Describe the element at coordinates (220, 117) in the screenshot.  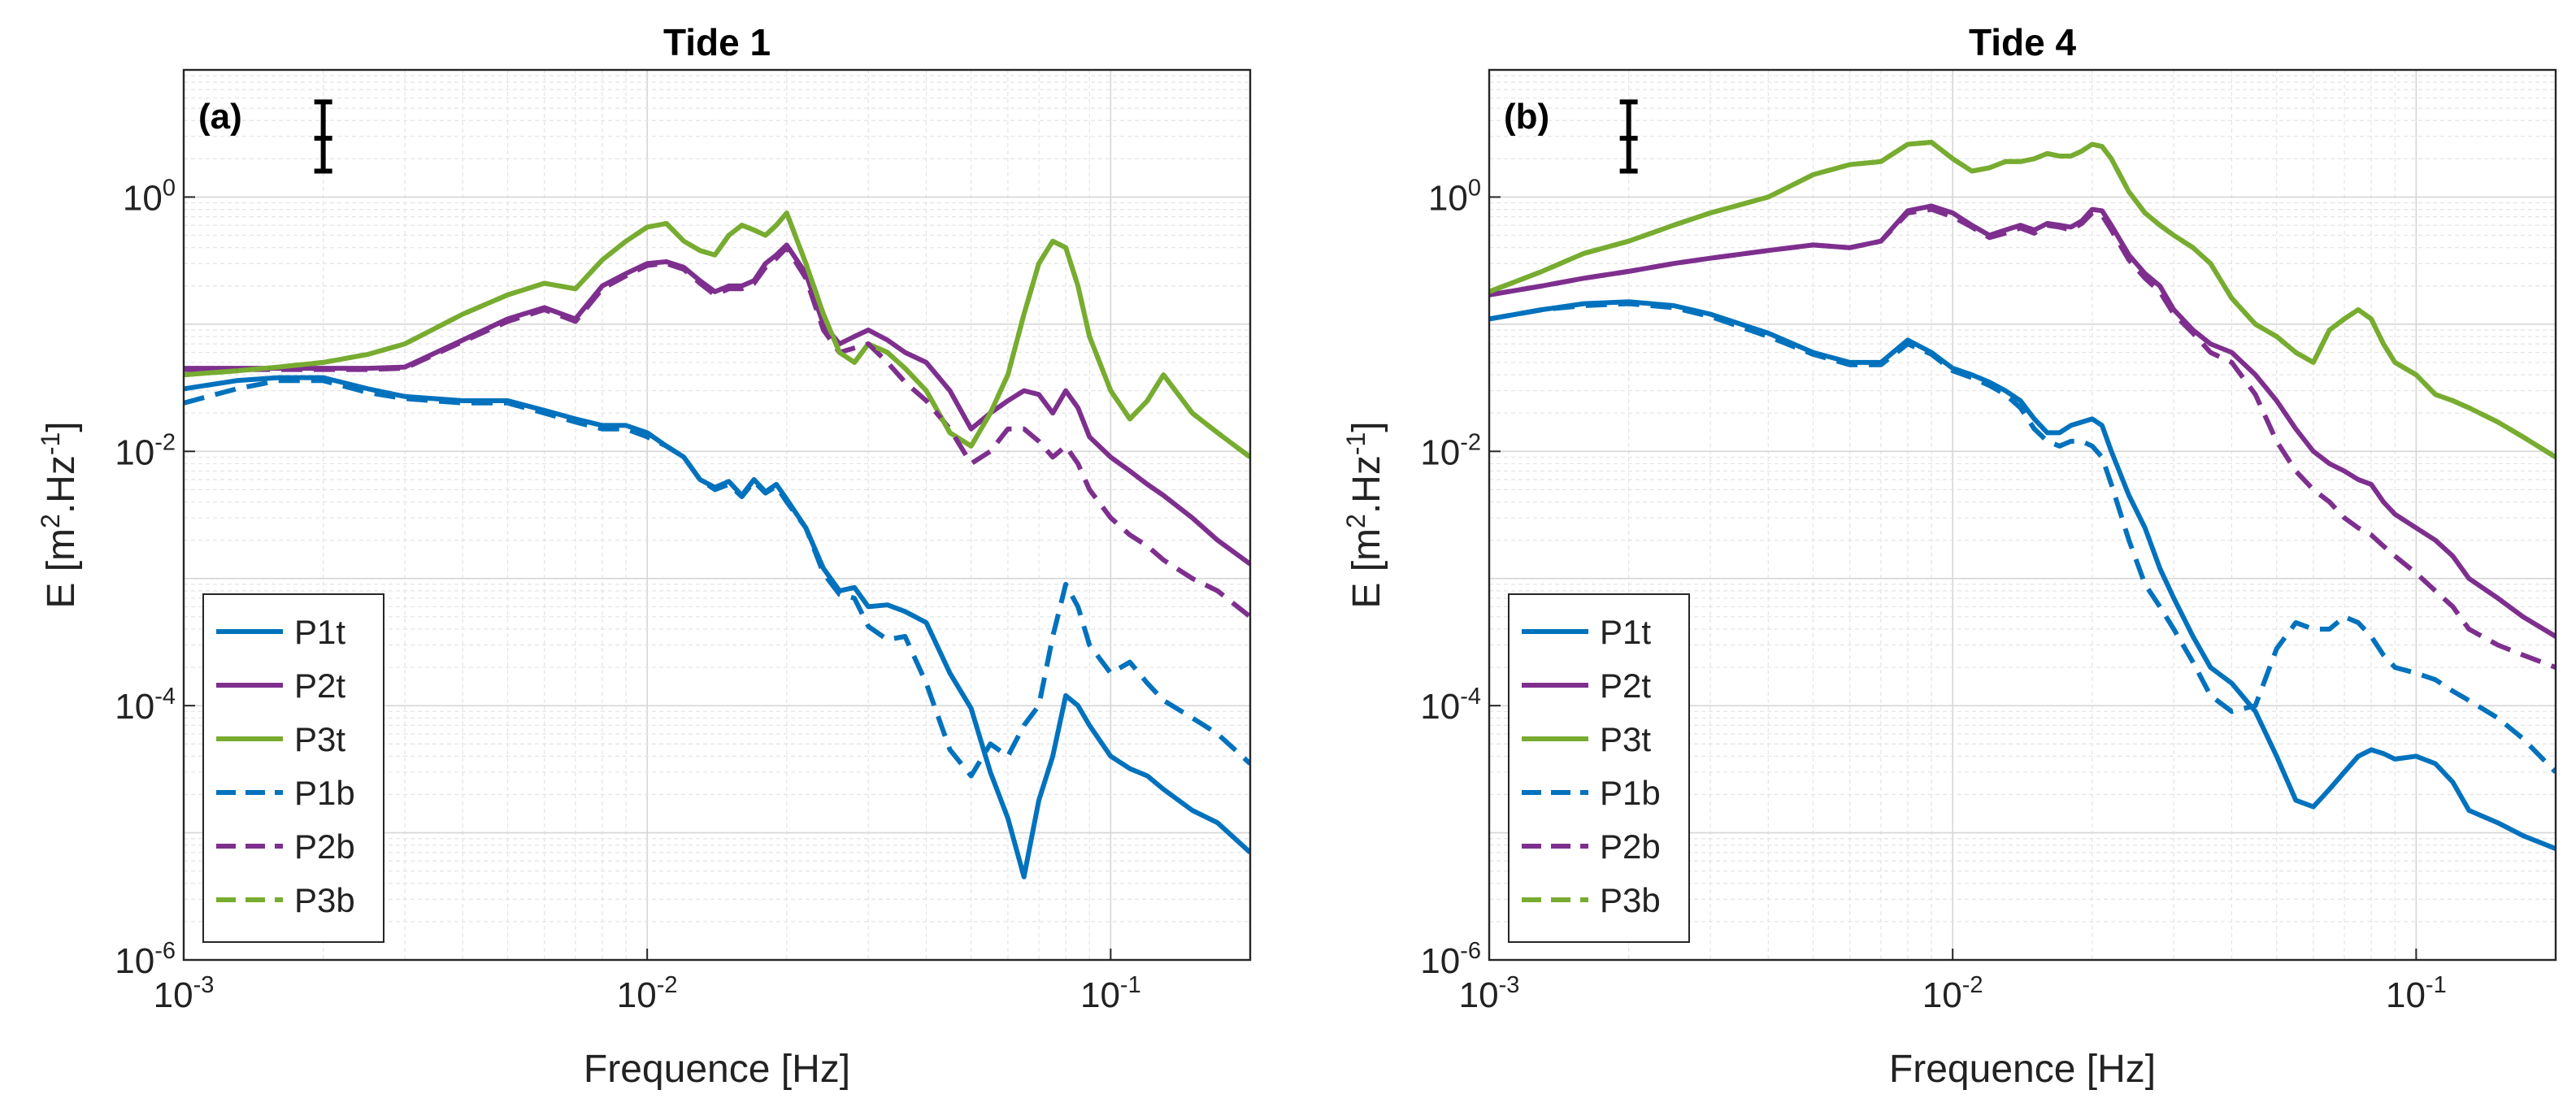
I see `panel-label: (a)` at that location.